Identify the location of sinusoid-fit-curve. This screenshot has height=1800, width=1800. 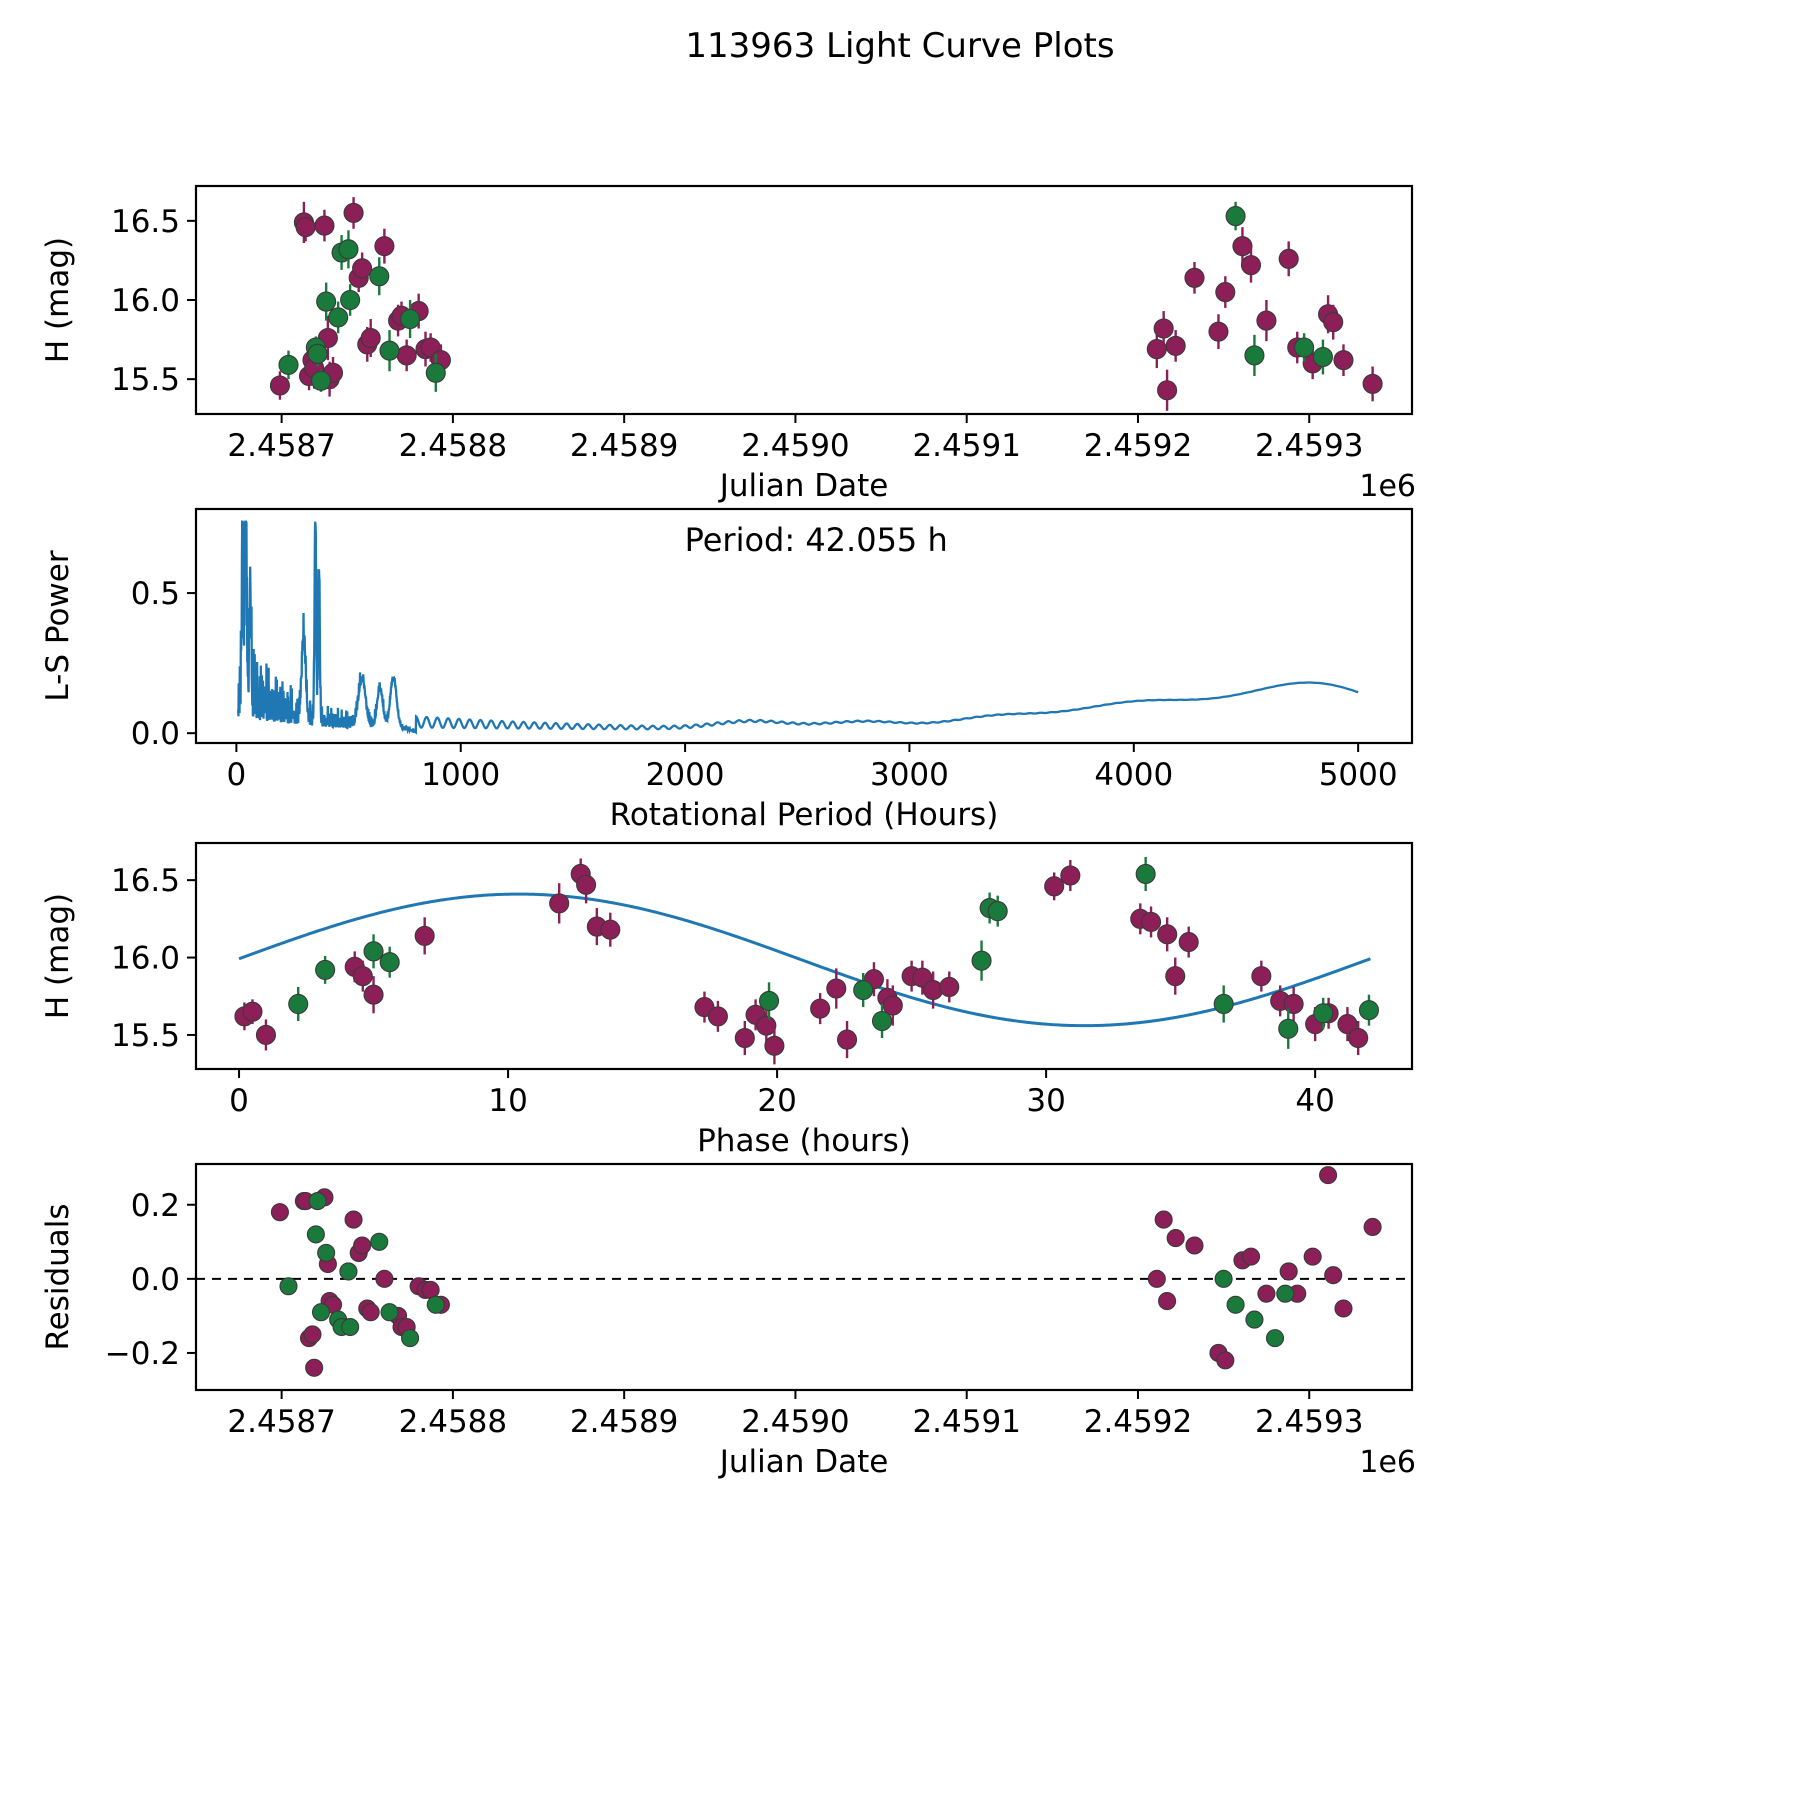
(804, 960).